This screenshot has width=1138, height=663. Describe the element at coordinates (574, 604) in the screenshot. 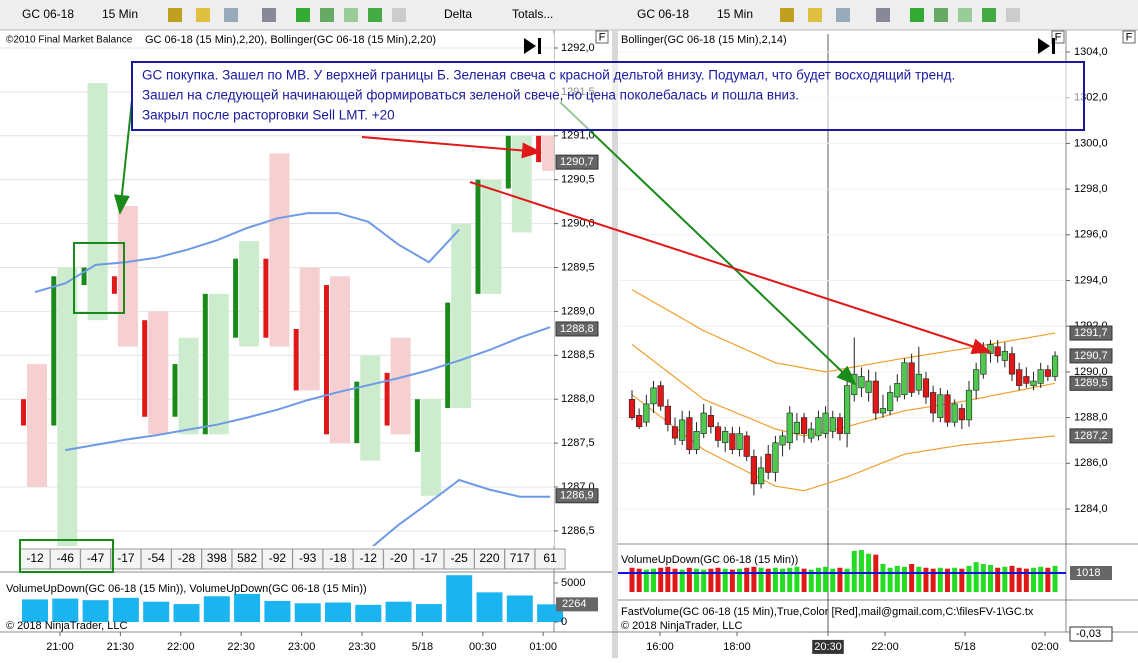

I see `price-marker-label: 2264` at that location.